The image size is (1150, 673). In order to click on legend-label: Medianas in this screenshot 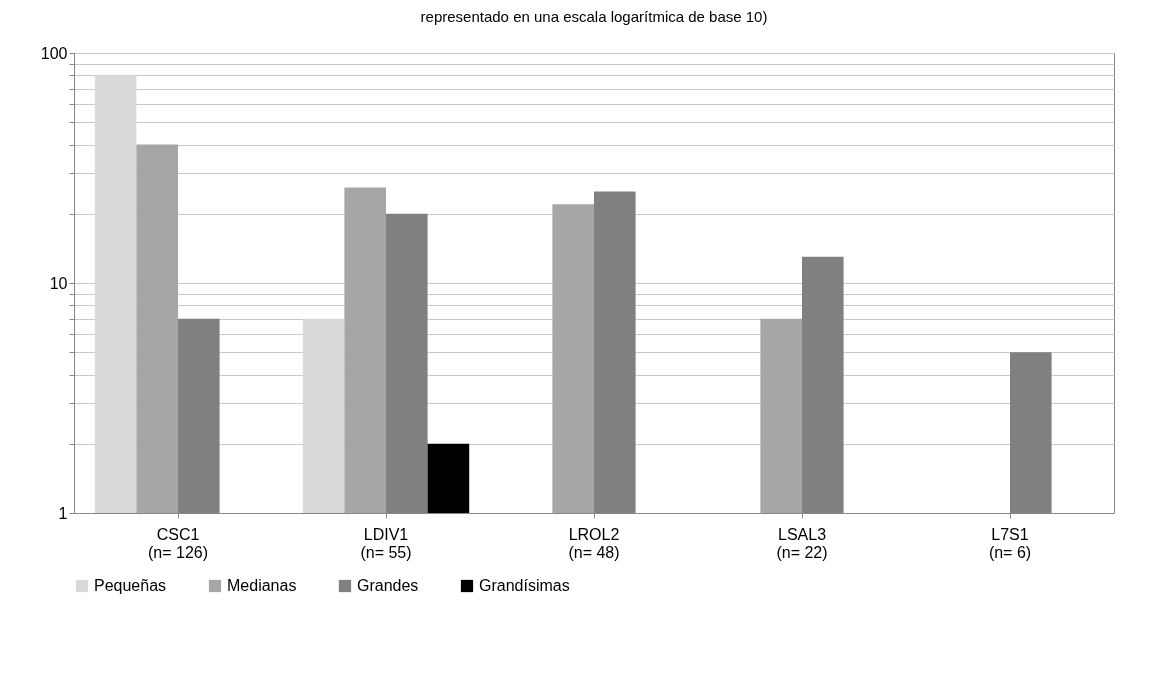, I will do `click(262, 585)`.